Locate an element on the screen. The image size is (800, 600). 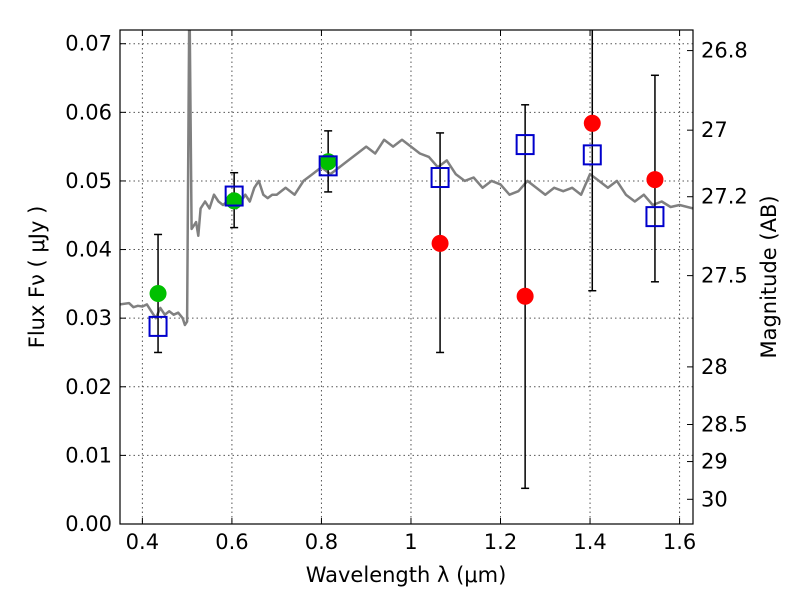
x-tick-label: 1.2 is located at coordinates (500, 542).